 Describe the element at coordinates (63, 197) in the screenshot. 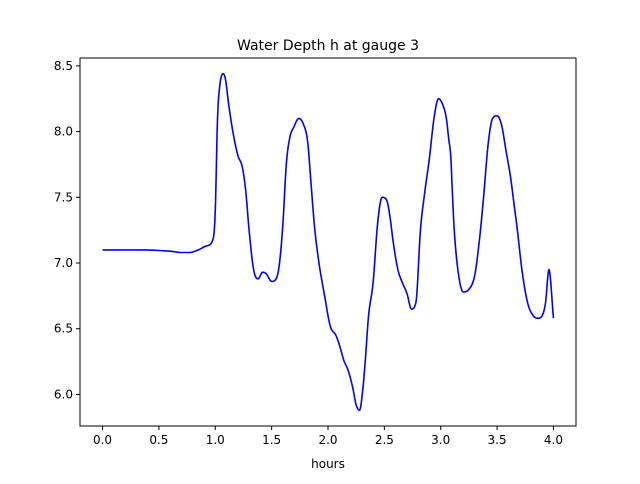

I see `y-tick-label: 7.5` at that location.